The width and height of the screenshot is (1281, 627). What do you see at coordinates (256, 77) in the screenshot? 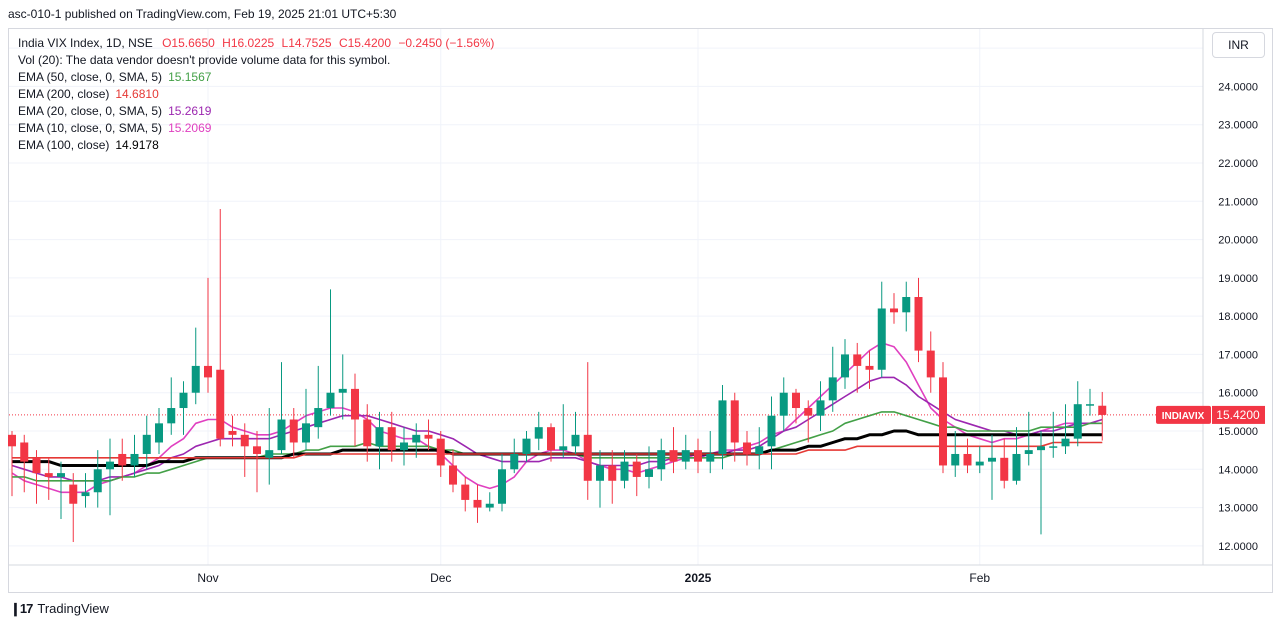
I see `ema-legend-row: EMA (50, close, 0, SMA, 5) 15.1567` at bounding box center [256, 77].